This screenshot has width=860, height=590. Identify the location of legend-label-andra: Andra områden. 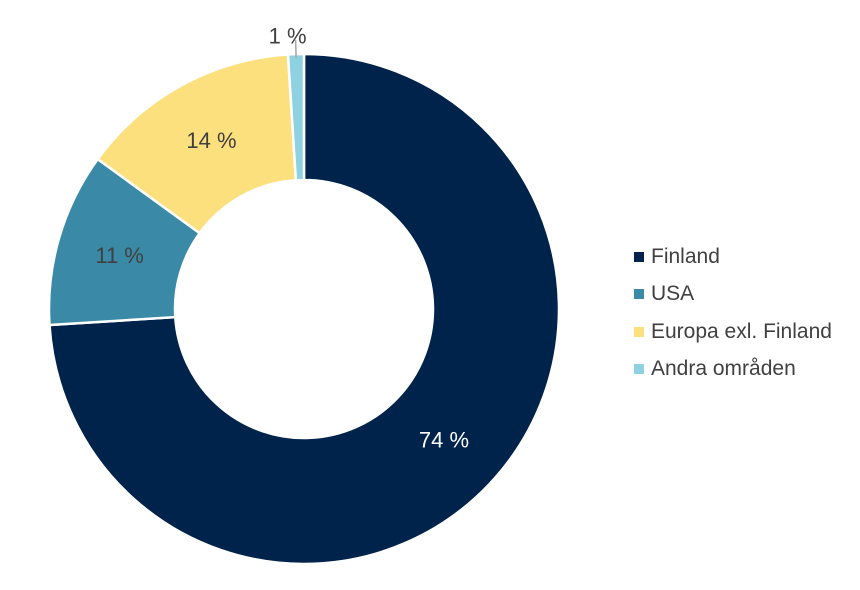
(723, 369).